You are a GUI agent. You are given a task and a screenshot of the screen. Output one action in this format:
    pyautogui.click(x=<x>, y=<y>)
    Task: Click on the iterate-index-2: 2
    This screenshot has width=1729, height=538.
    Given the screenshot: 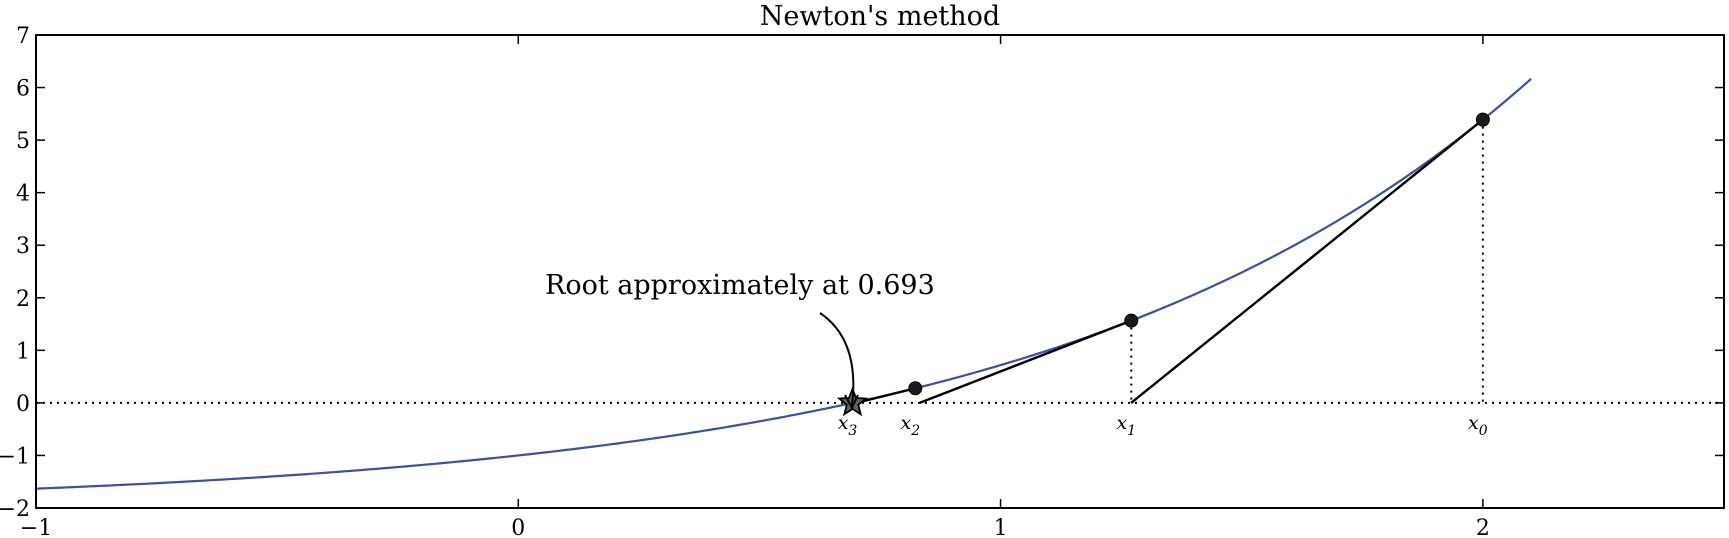 What is the action you would take?
    pyautogui.click(x=915, y=431)
    